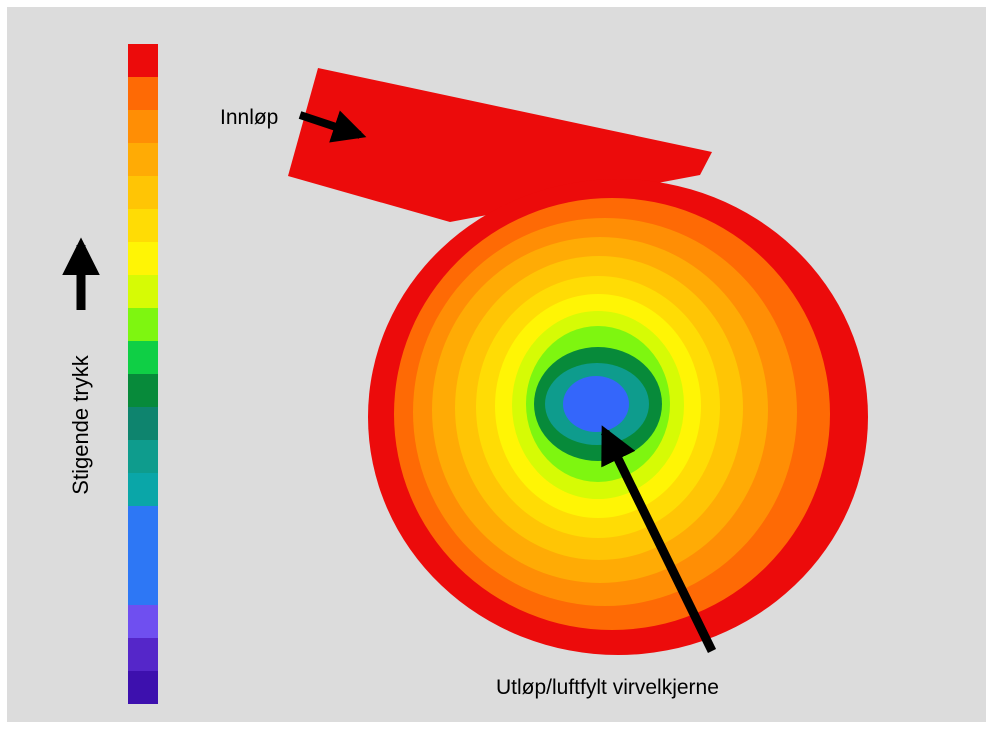  What do you see at coordinates (596, 404) in the screenshot?
I see `contour-ring` at bounding box center [596, 404].